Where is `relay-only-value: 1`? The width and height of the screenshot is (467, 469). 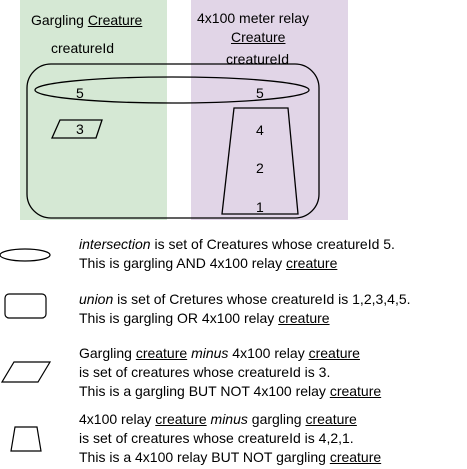
relay-only-value: 1 is located at coordinates (260, 207).